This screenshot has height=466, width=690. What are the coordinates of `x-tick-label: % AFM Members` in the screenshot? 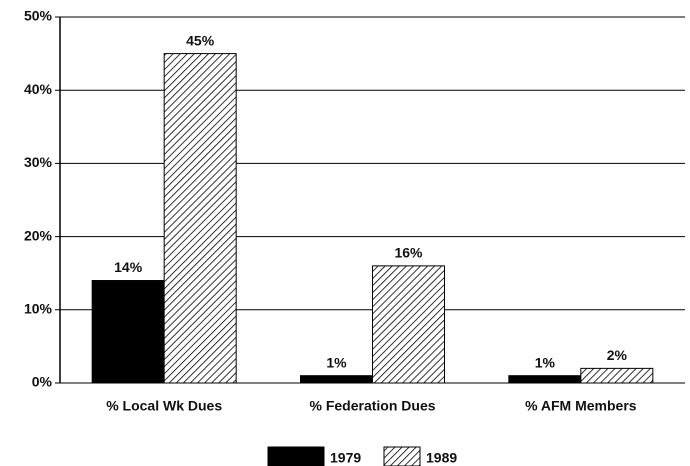 It's located at (581, 406).